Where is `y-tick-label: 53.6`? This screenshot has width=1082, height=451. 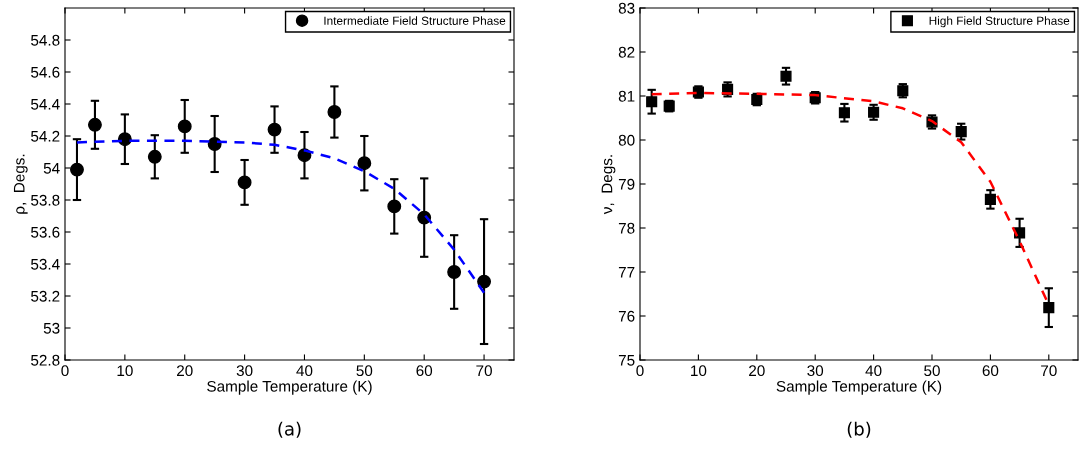
y-tick-label: 53.6 is located at coordinates (45, 232).